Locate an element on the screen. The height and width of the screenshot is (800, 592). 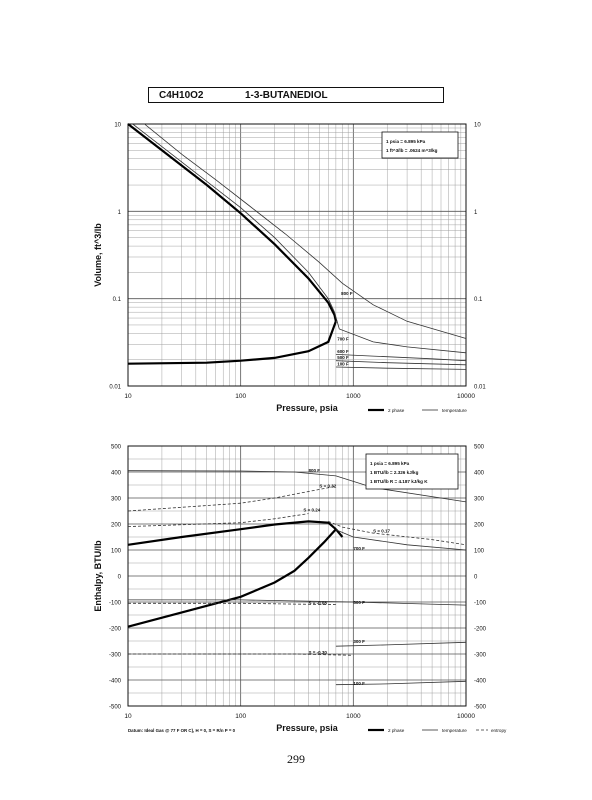
chart1-curve-label: 800 F is located at coordinates (347, 293).